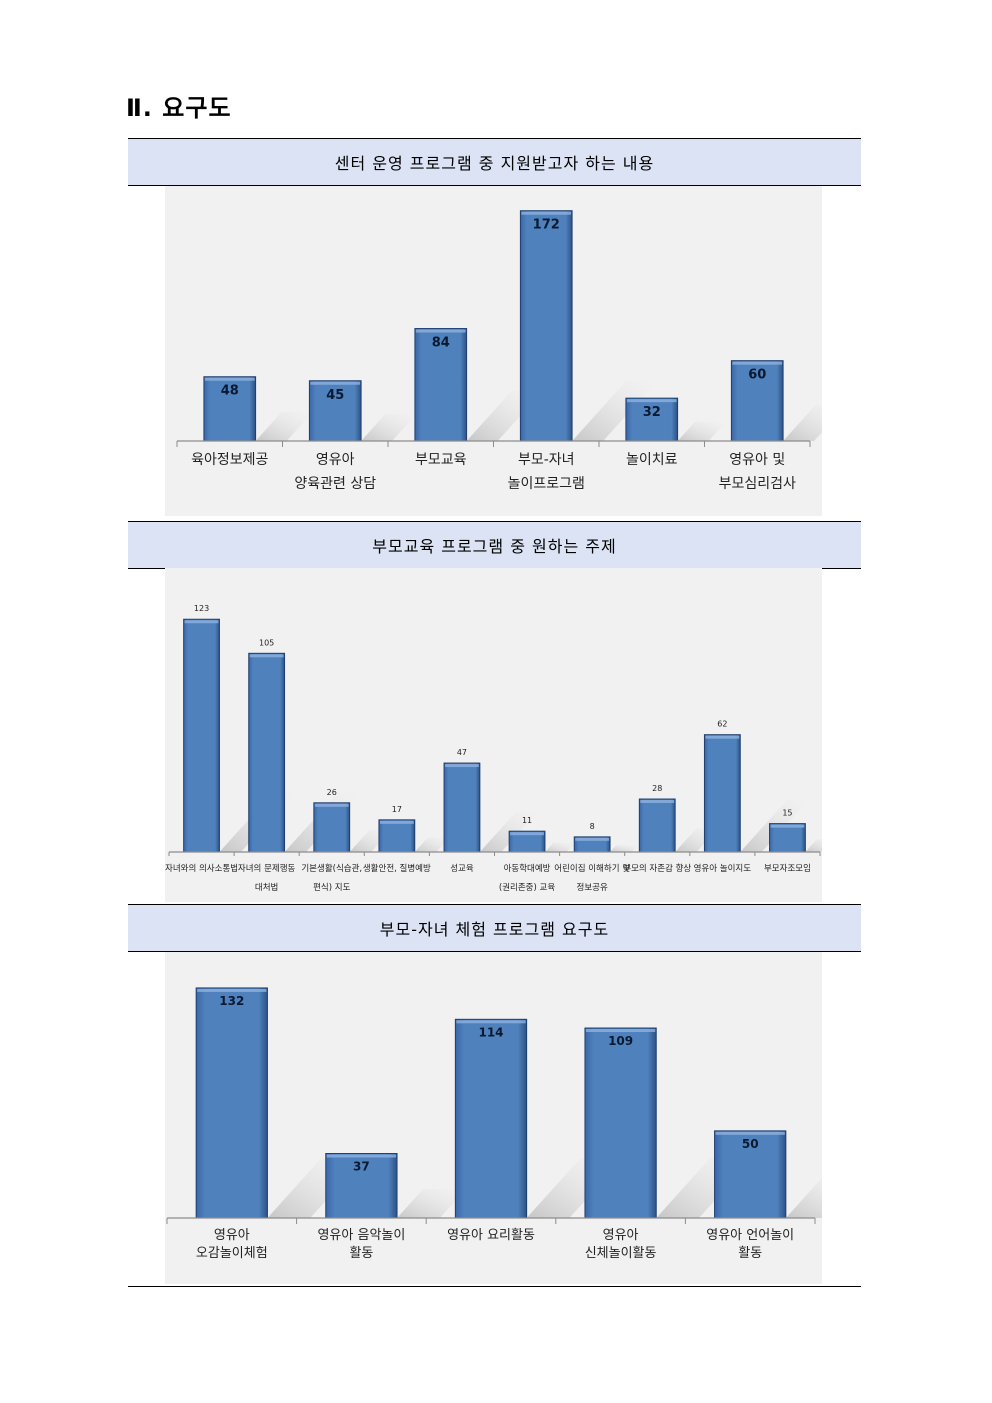  Describe the element at coordinates (494, 162) in the screenshot. I see `section-header-support: 센터 운영 프로그램 중 지원받고자 하는 내용` at that location.